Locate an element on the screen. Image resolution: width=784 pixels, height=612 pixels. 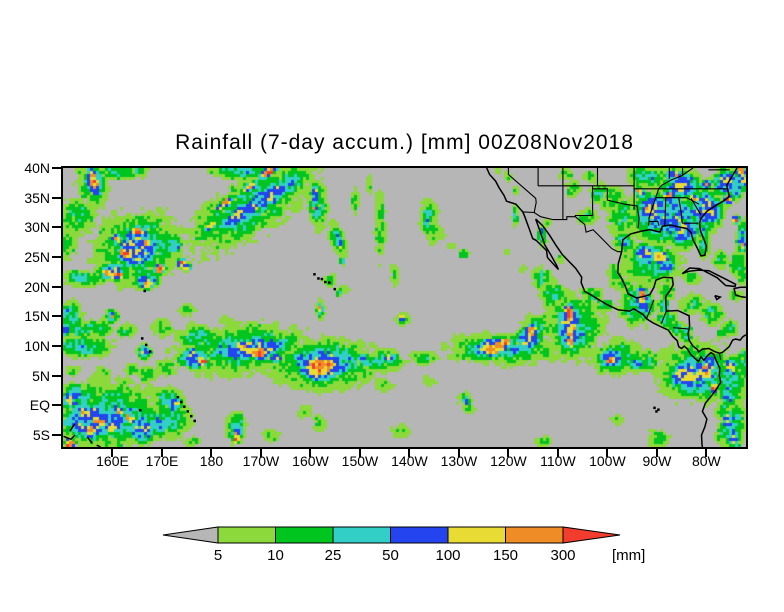
y-axis-tick-label: 40N is located at coordinates (37, 168).